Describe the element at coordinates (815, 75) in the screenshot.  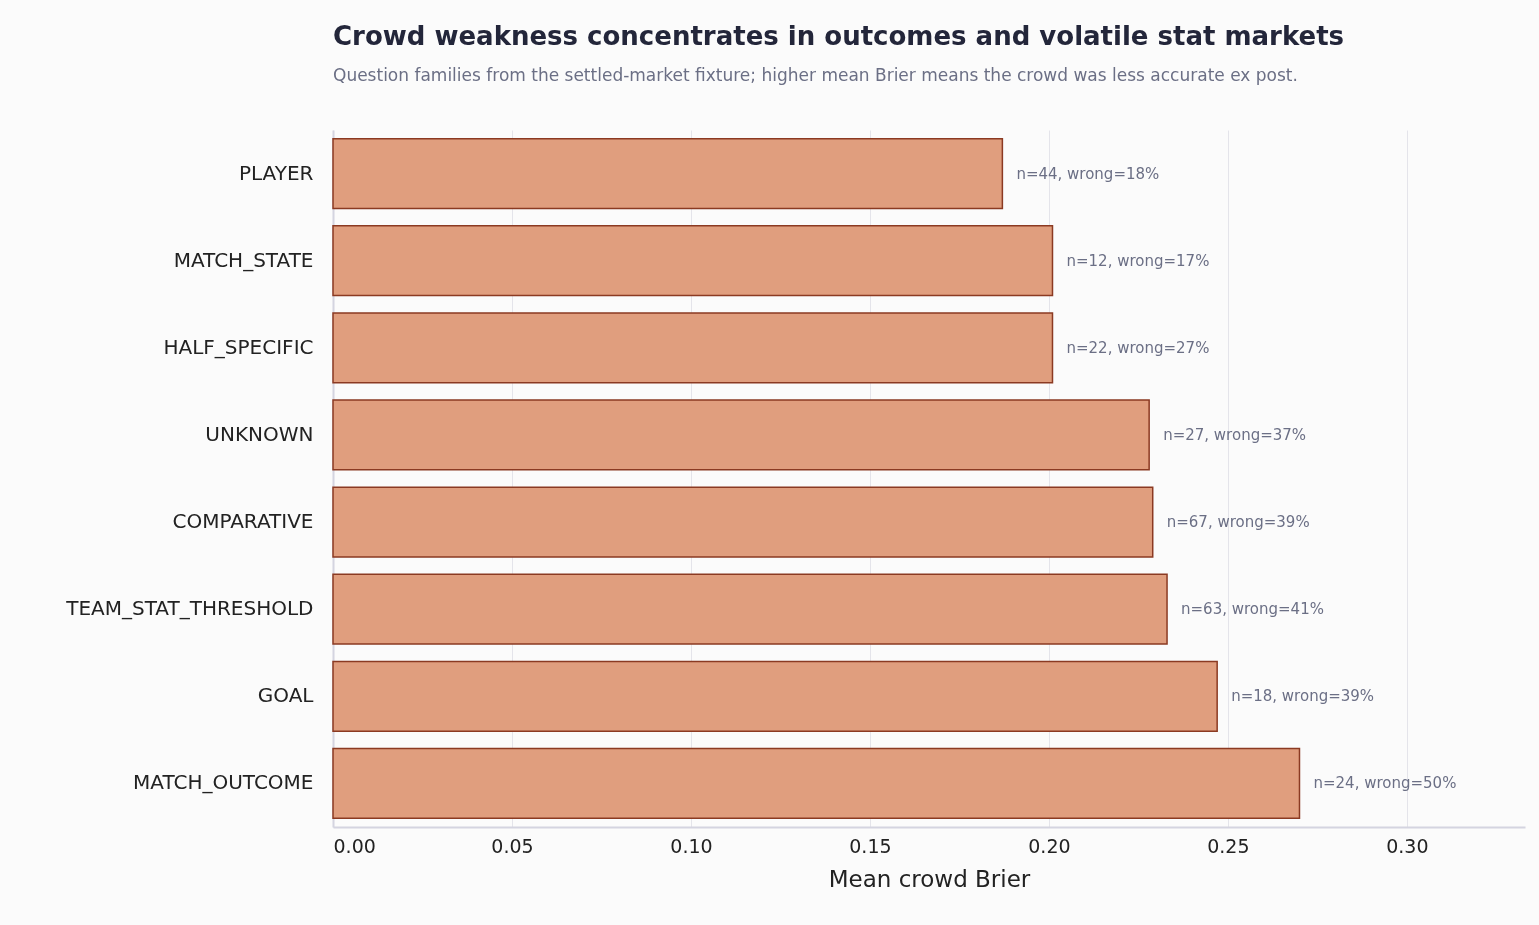
I see `chart-subtitle: Question families from the settled-market fixture; higher mean Brier means the crowd was less accurate ex post.` at that location.